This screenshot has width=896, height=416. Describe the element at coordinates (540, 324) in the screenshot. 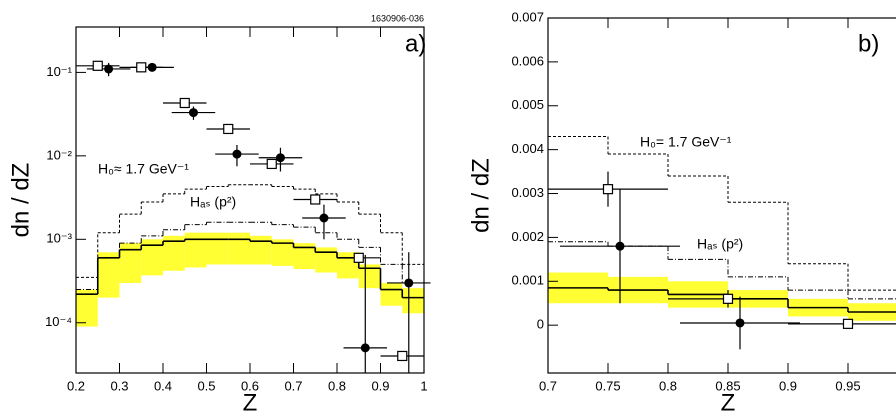

I see `y-tick-label: 0` at that location.